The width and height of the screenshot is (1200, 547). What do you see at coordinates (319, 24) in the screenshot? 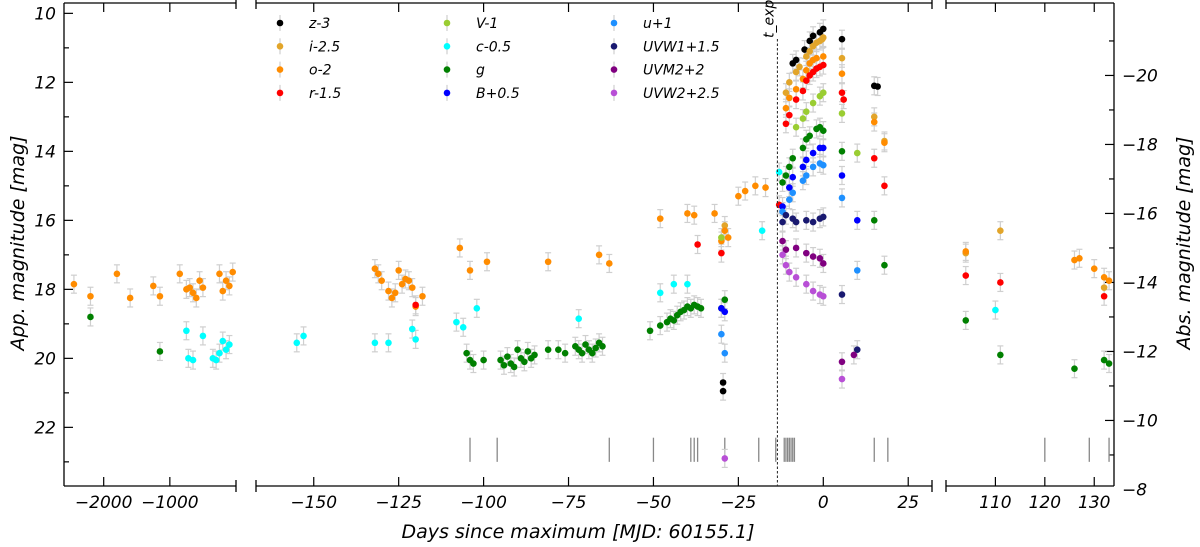
I see `legend-label-z-3: z-3` at bounding box center [319, 24].